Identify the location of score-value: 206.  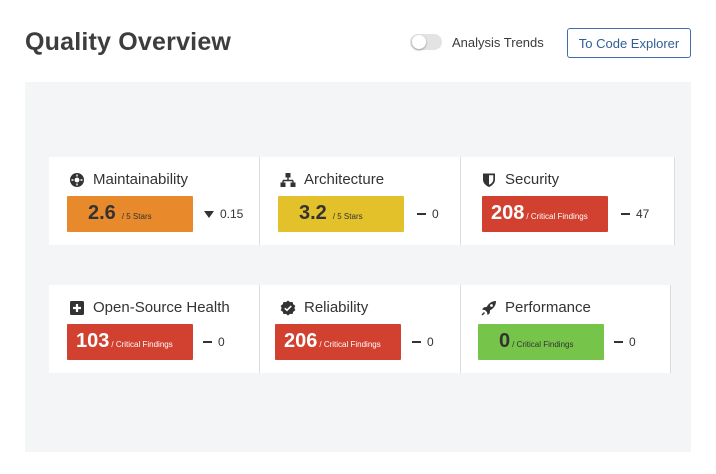
(301, 341).